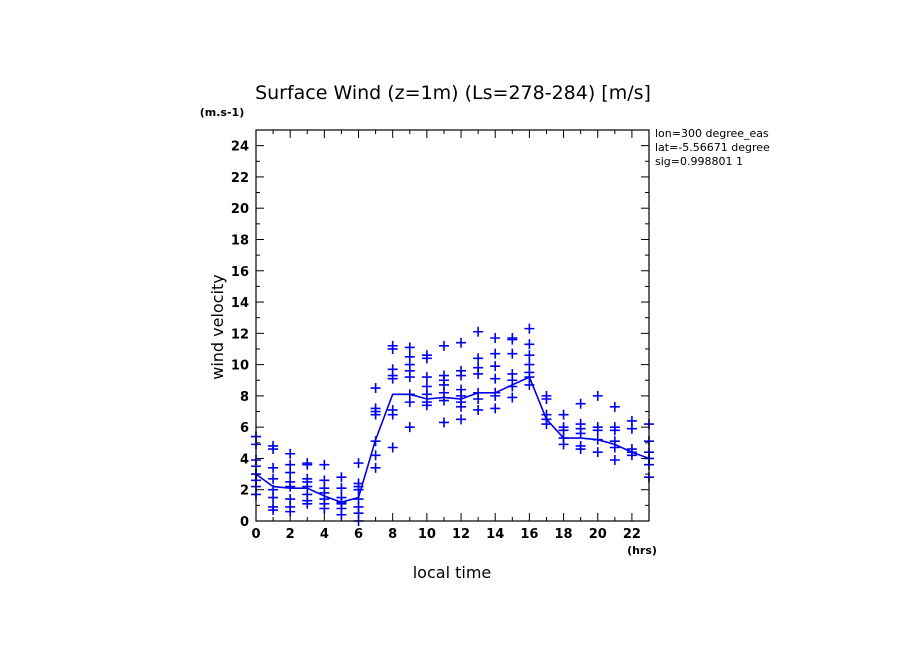 The width and height of the screenshot is (904, 654). Describe the element at coordinates (452, 572) in the screenshot. I see `x-axis-label: local time` at that location.